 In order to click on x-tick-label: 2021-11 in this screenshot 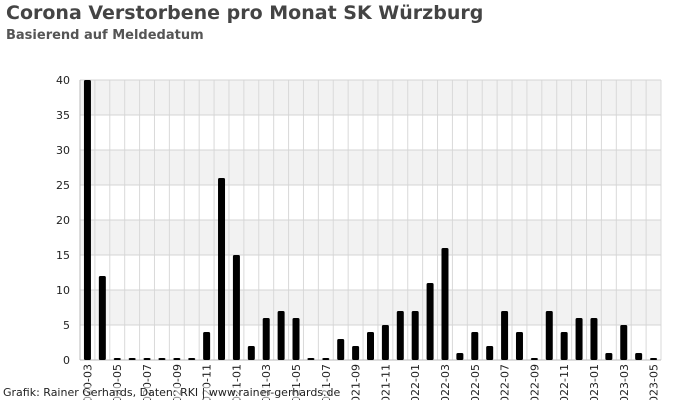, I will do `click(385, 382)`.